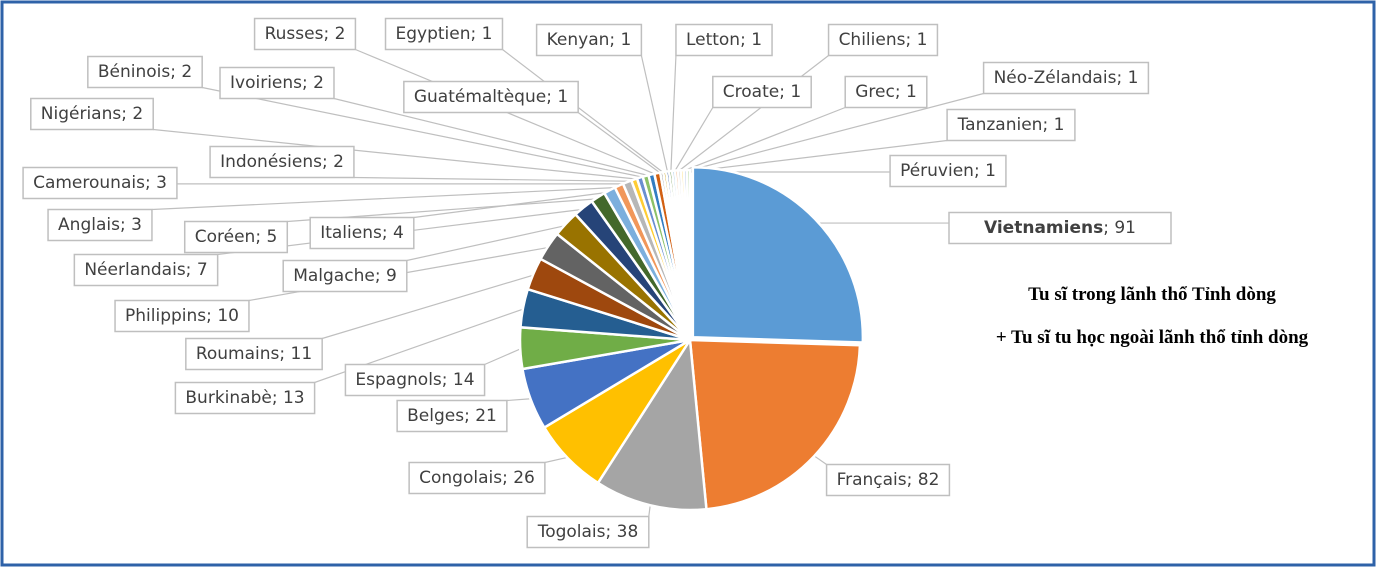 The height and width of the screenshot is (567, 1376). I want to click on data-label: Philippins; 10, so click(182, 316).